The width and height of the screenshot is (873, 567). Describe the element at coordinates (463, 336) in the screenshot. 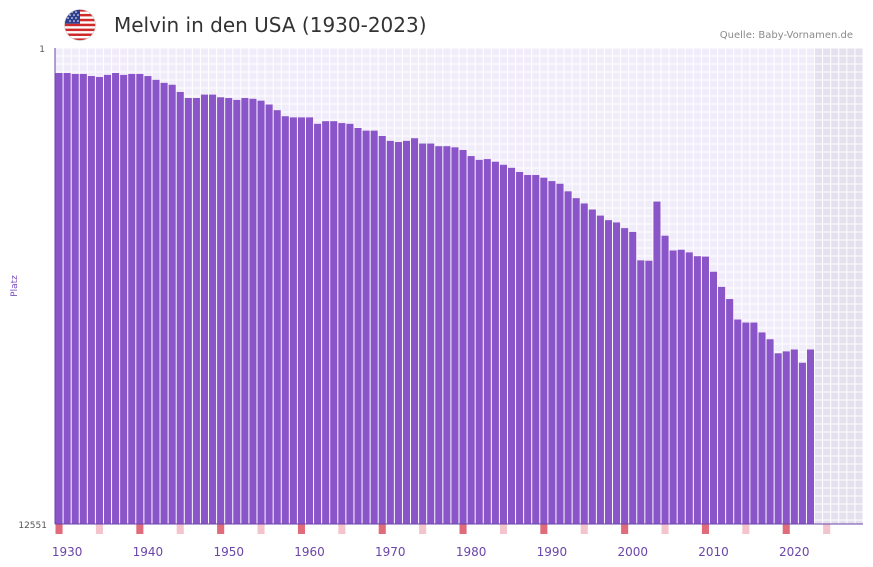

I see `bar-1979` at that location.